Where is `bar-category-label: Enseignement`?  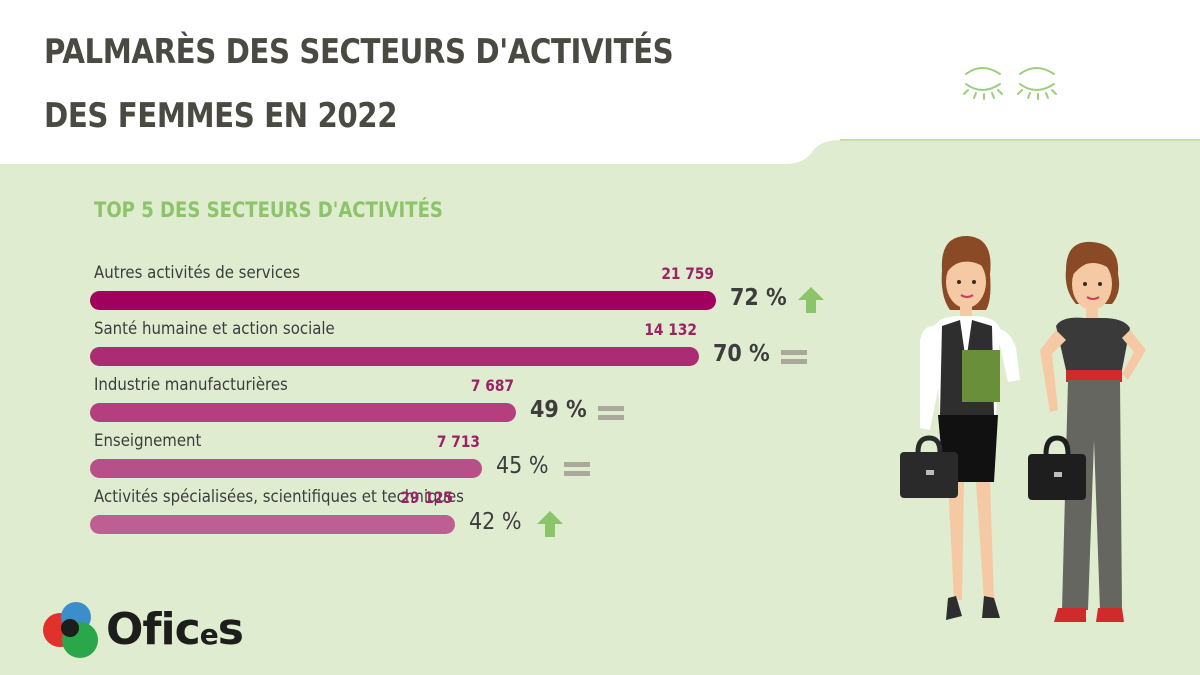 bar-category-label: Enseignement is located at coordinates (148, 441).